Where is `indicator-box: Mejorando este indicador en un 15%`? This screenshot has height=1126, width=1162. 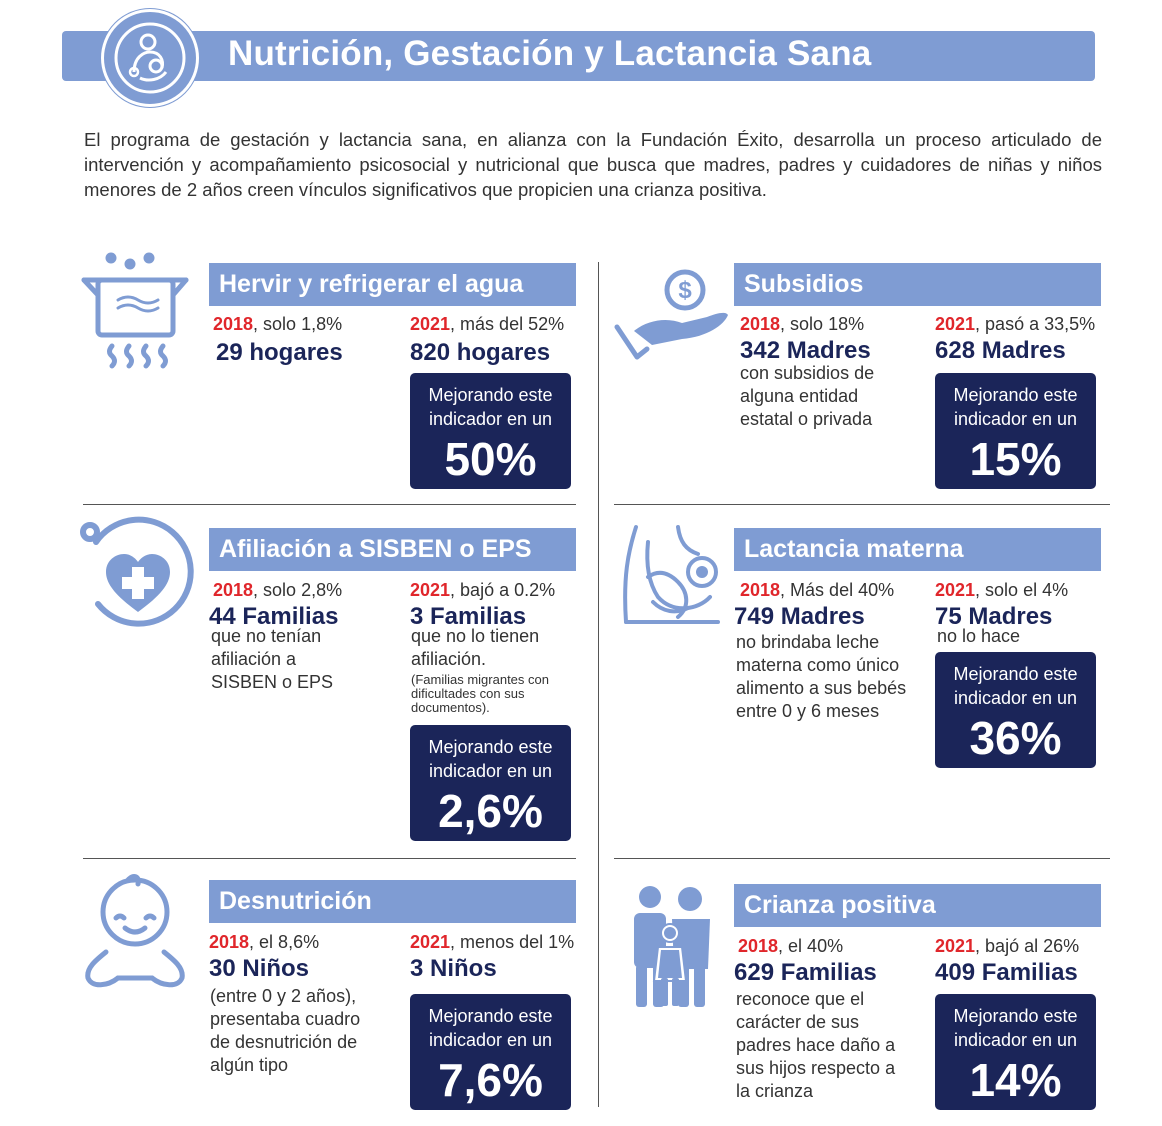
indicator-box: Mejorando este indicador en un 15% is located at coordinates (1015, 431).